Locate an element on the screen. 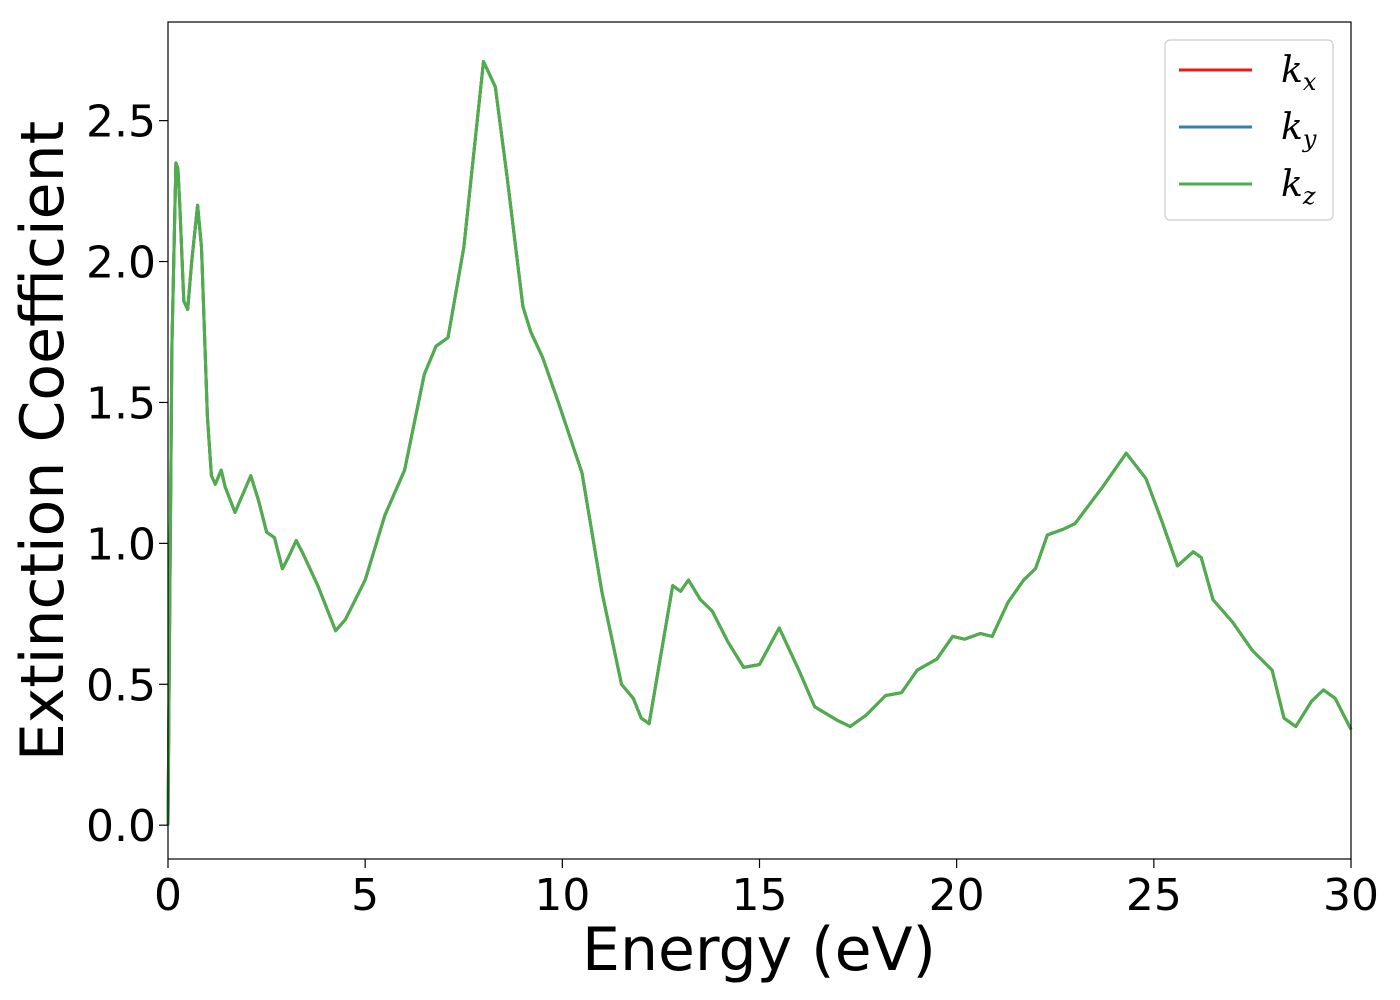 This screenshot has width=1400, height=1000. x-axis: 0 5 10 15 20 25 30 is located at coordinates (766, 890).